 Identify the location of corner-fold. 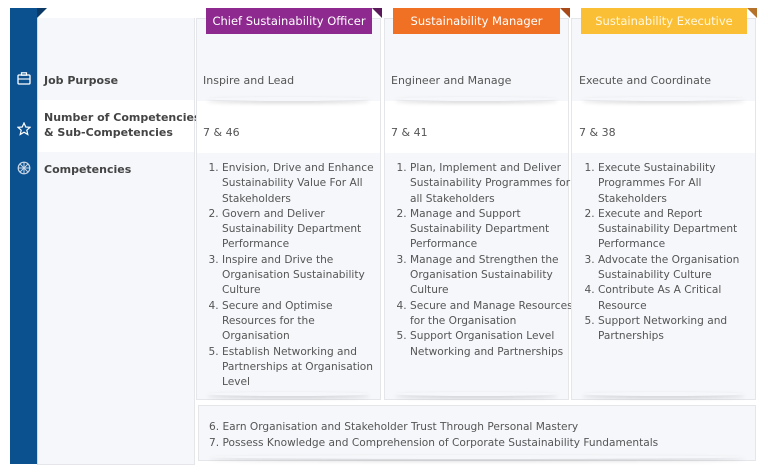
(42, 13).